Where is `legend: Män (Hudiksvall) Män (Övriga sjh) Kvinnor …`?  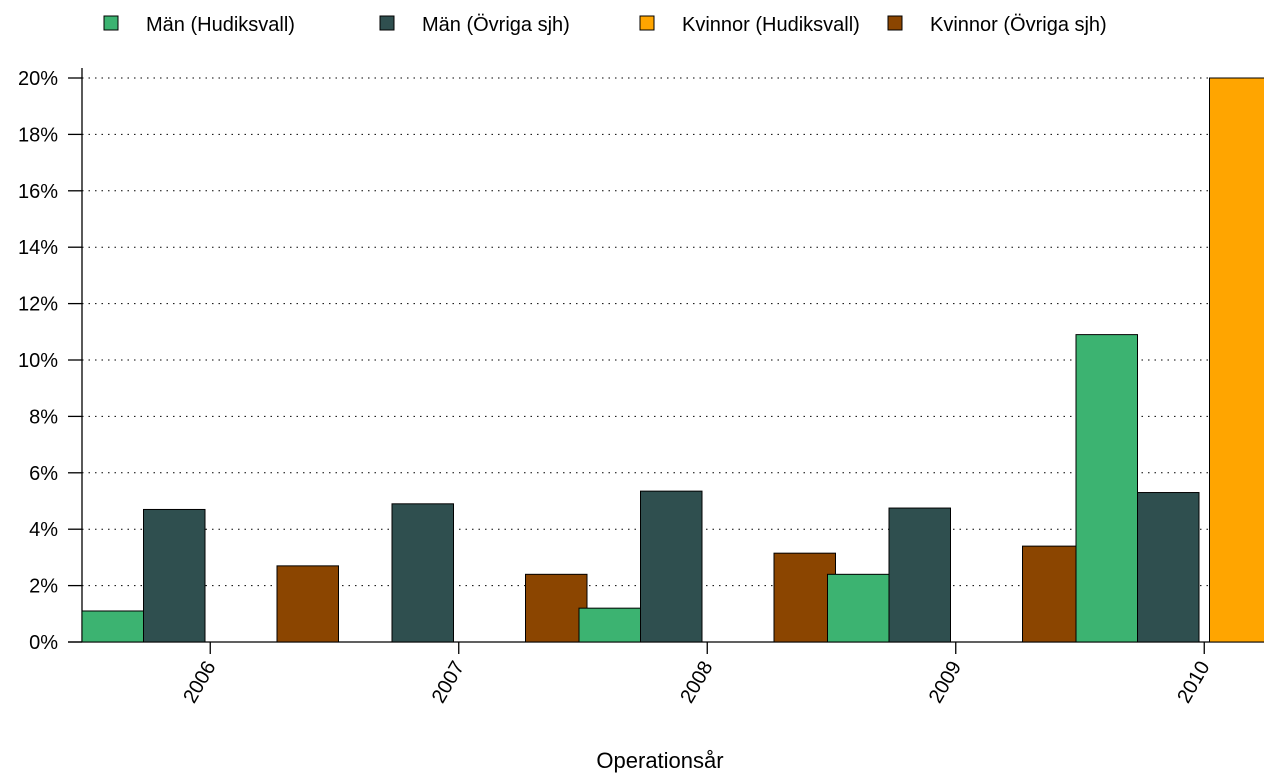
legend: Män (Hudiksvall) Män (Övriga sjh) Kvinnor … is located at coordinates (605, 25).